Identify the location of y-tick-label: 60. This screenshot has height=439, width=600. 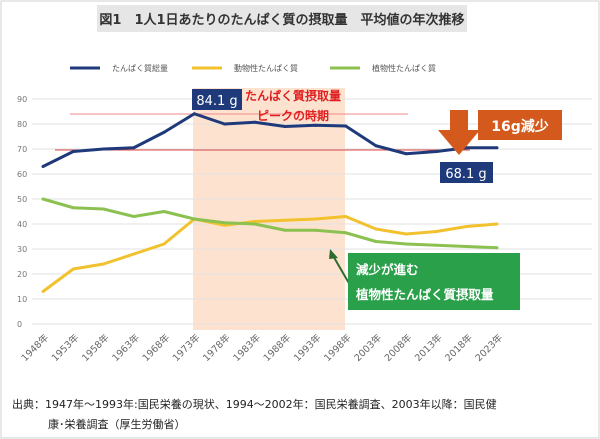
(22, 174).